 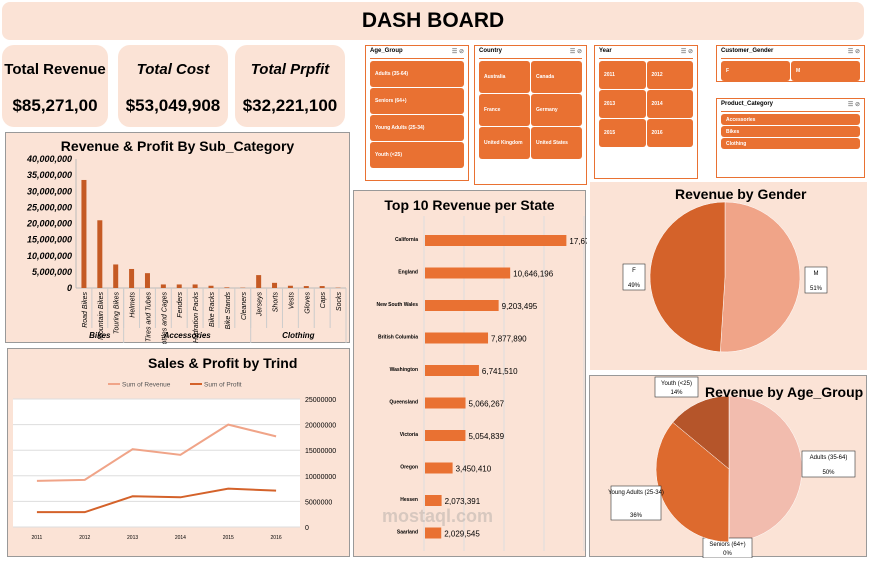 What do you see at coordinates (180, 305) in the screenshot?
I see `x-tick-label: Fenders` at bounding box center [180, 305].